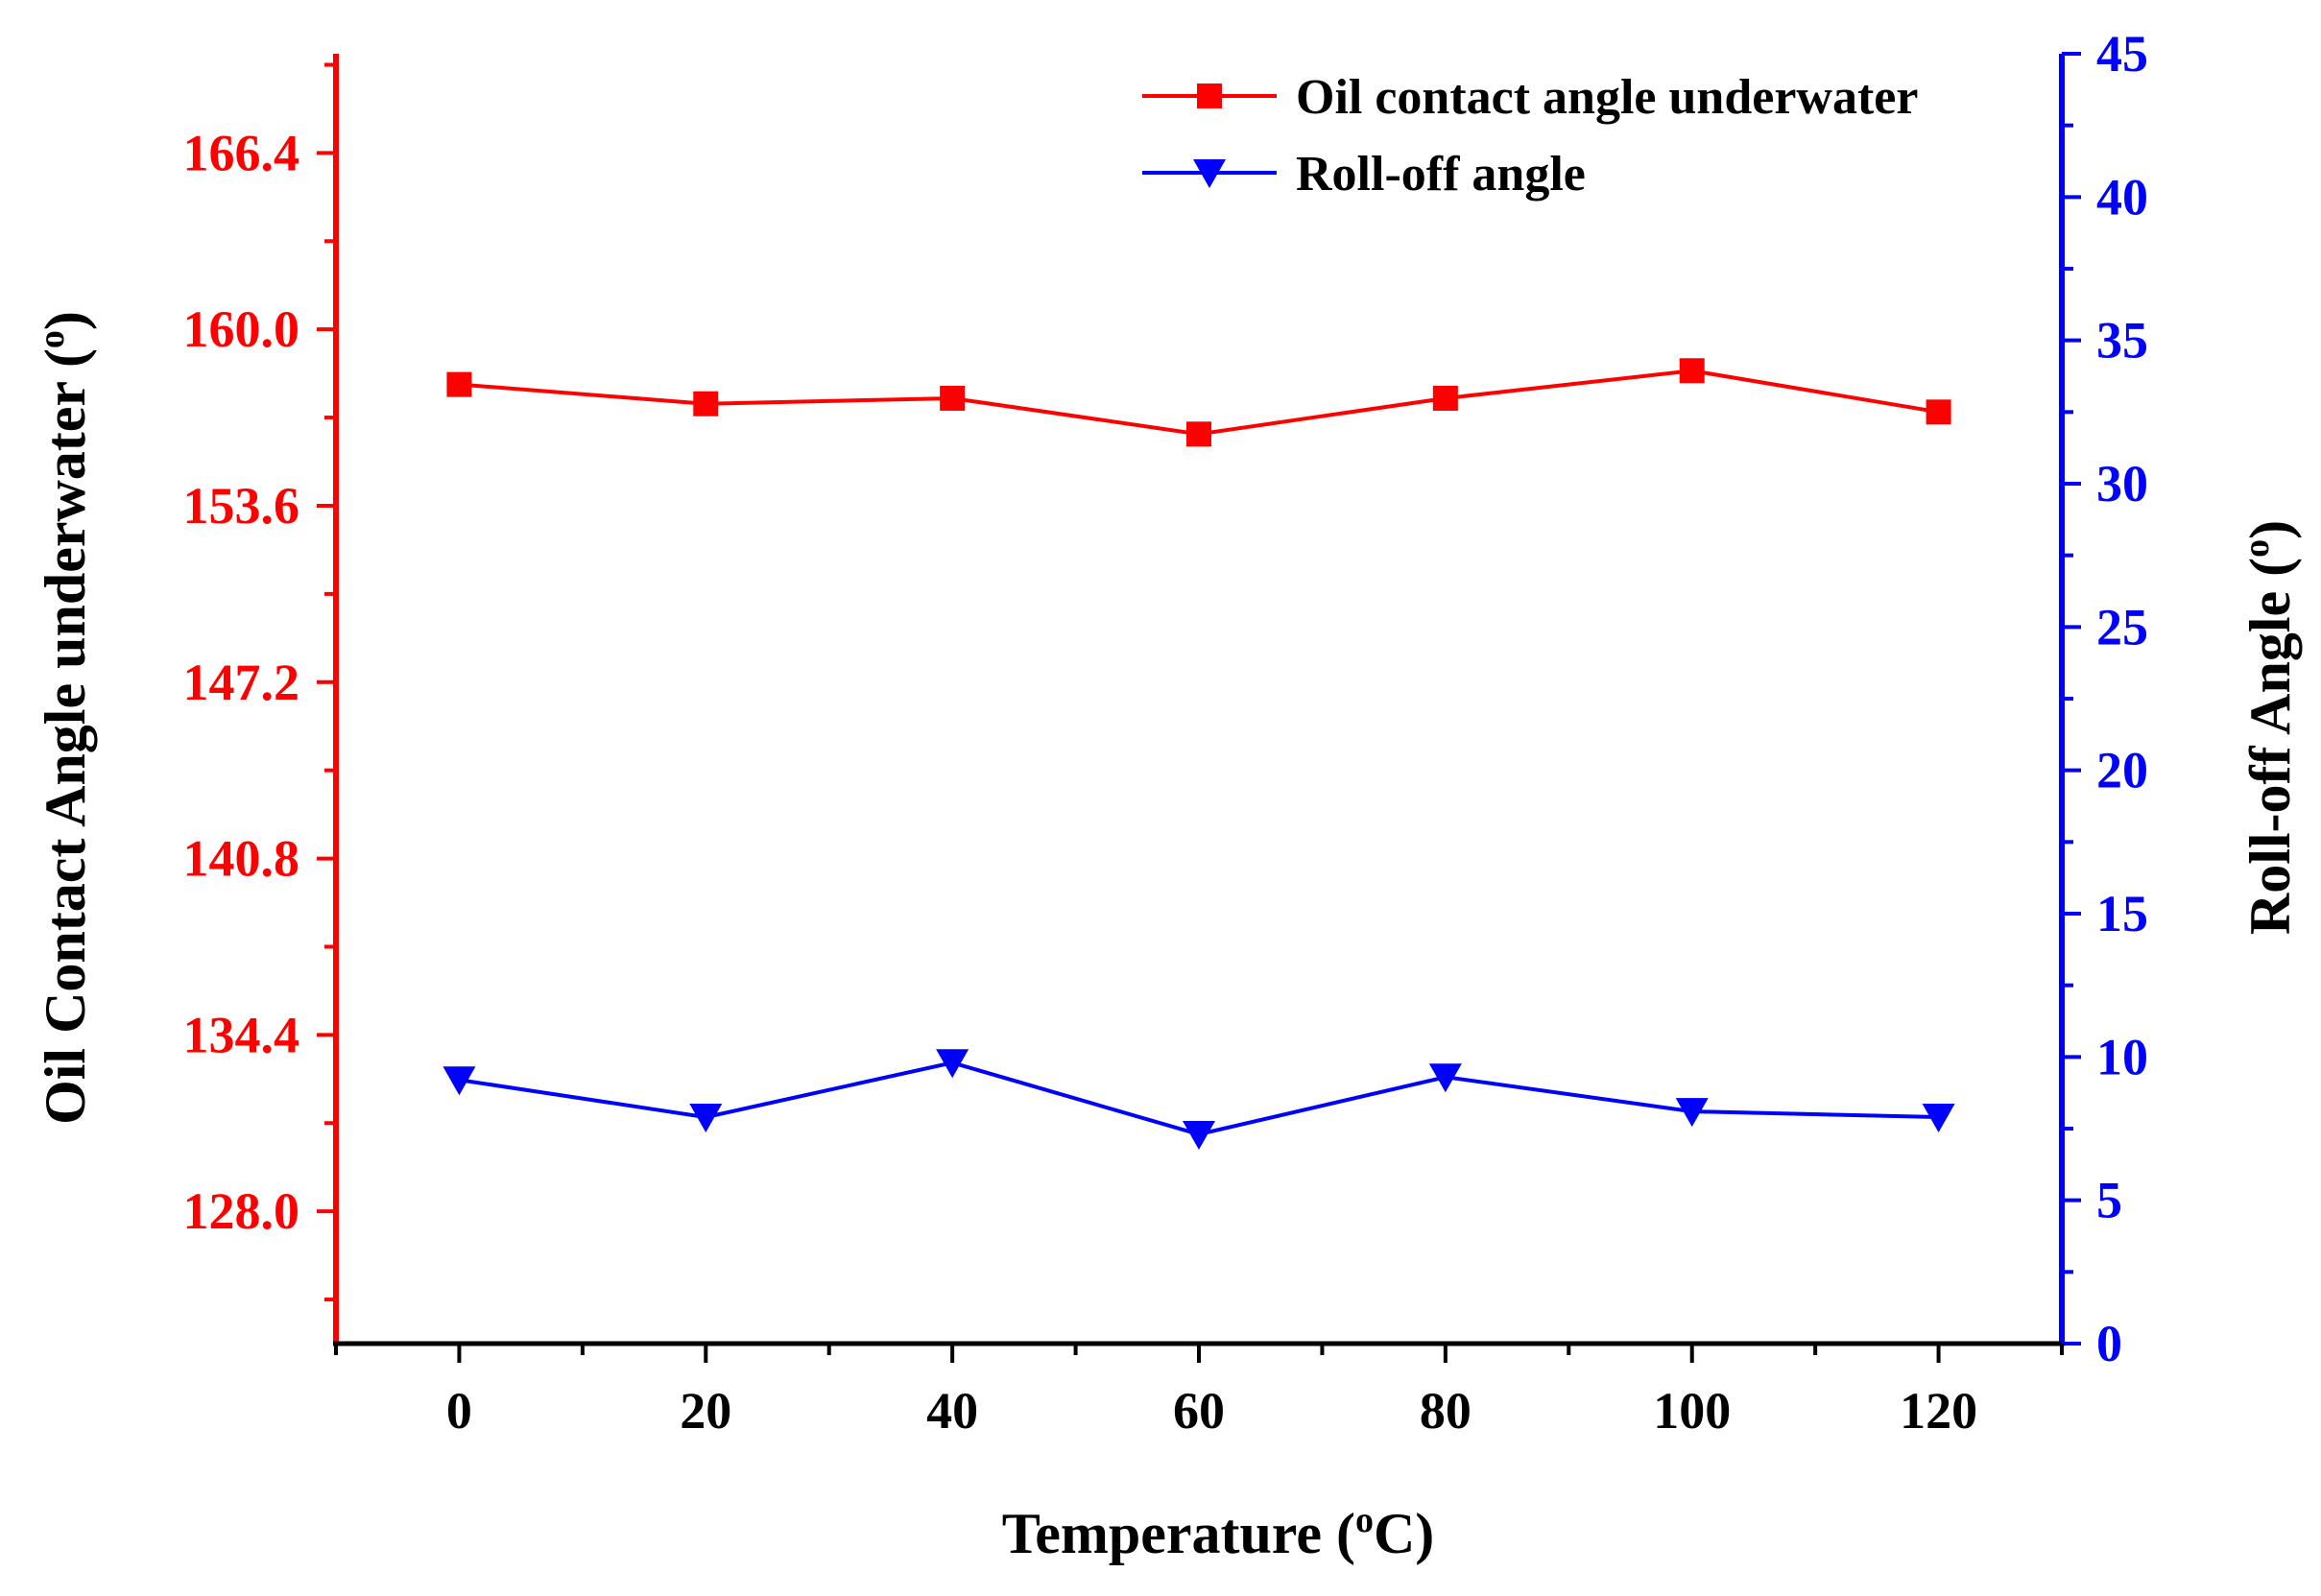 The height and width of the screenshot is (1596, 2321). I want to click on right-tick-label: 40, so click(2122, 197).